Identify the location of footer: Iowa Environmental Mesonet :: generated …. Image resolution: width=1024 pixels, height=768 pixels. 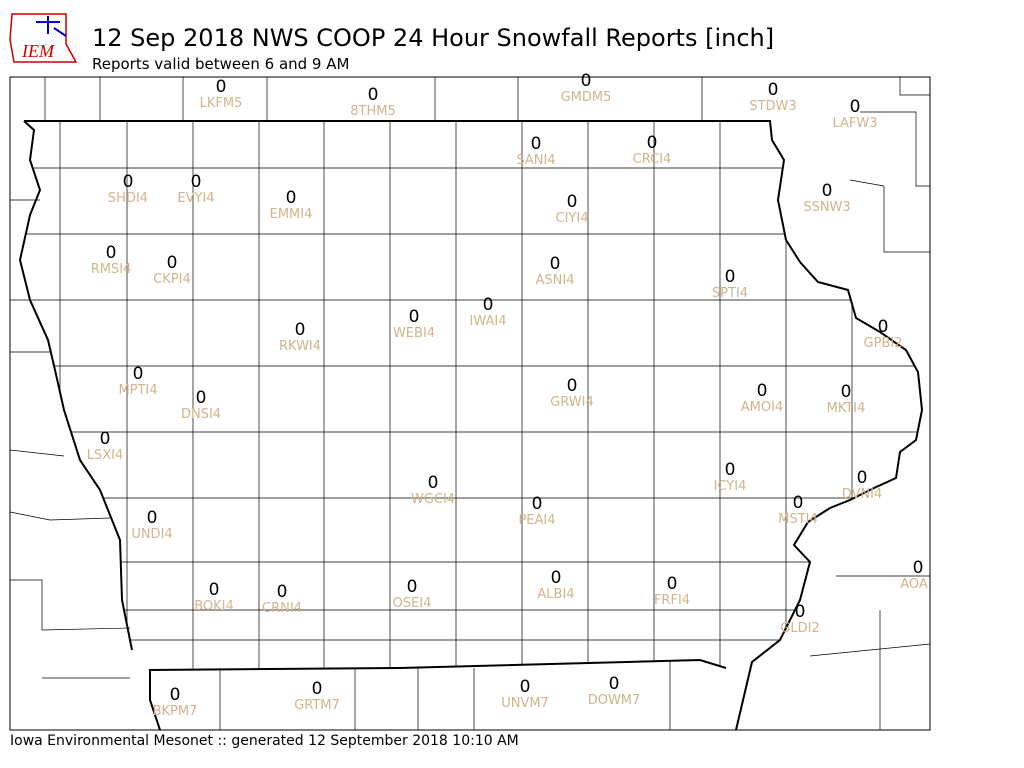
(264, 741).